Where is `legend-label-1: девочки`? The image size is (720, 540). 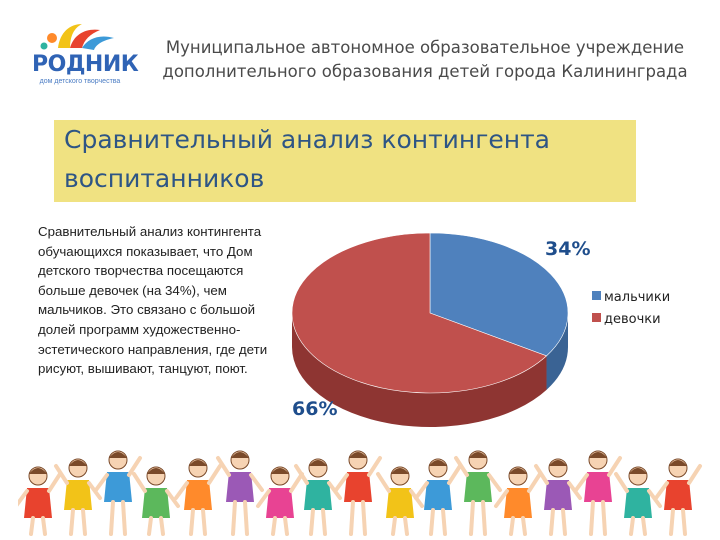 legend-label-1: девочки is located at coordinates (632, 319).